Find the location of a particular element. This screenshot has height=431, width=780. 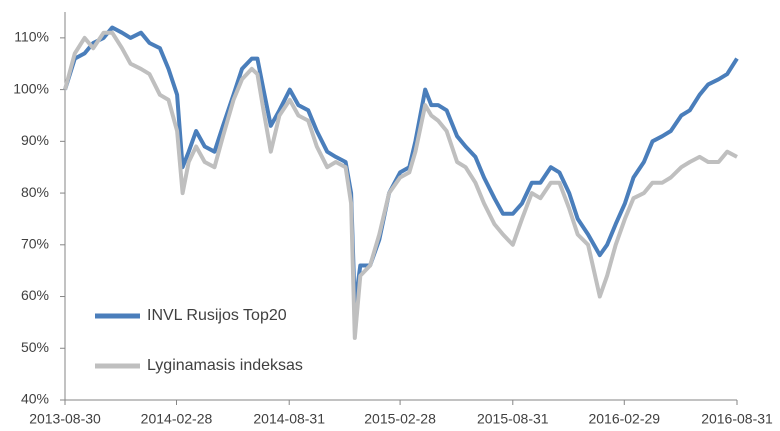

x-tick-label: 2014-08-31 is located at coordinates (289, 419).